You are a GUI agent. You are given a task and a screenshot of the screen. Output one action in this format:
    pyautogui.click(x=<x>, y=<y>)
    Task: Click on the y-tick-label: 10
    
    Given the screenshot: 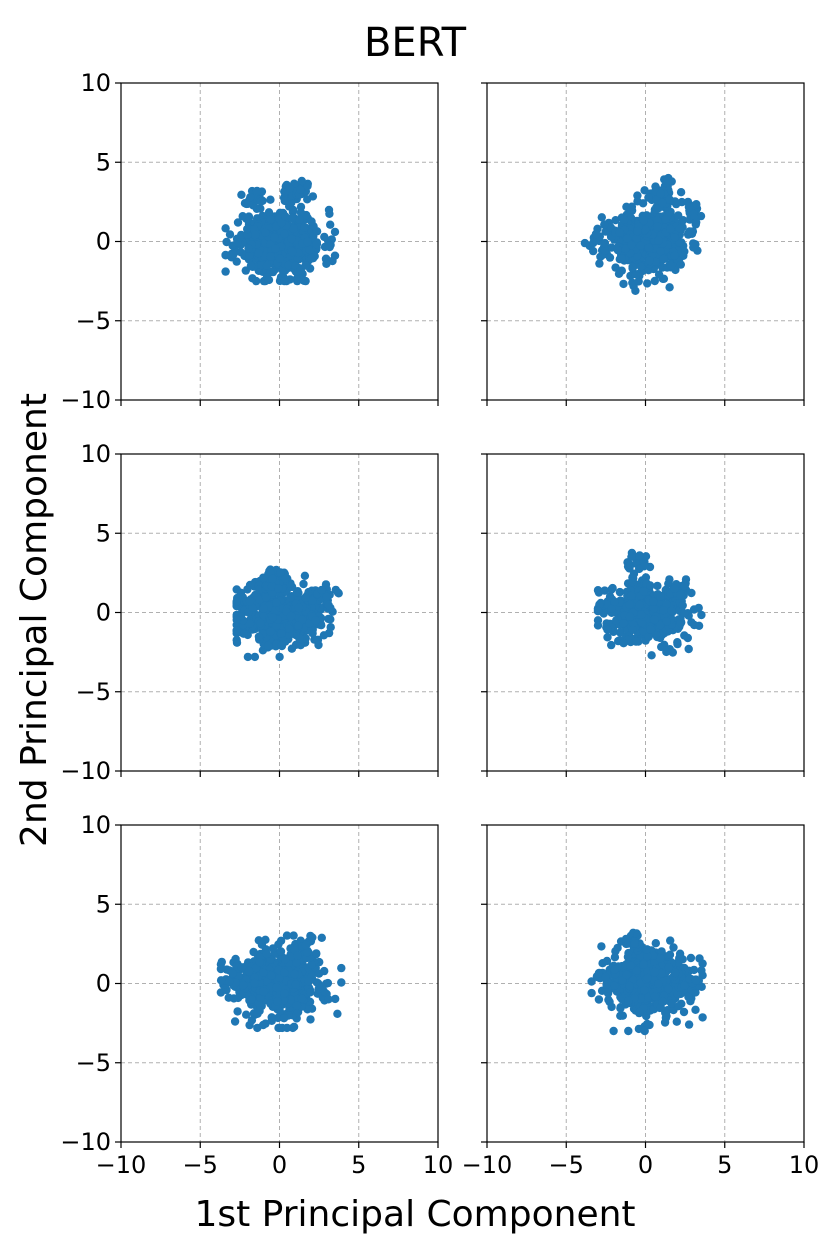 What is the action you would take?
    pyautogui.click(x=95, y=825)
    